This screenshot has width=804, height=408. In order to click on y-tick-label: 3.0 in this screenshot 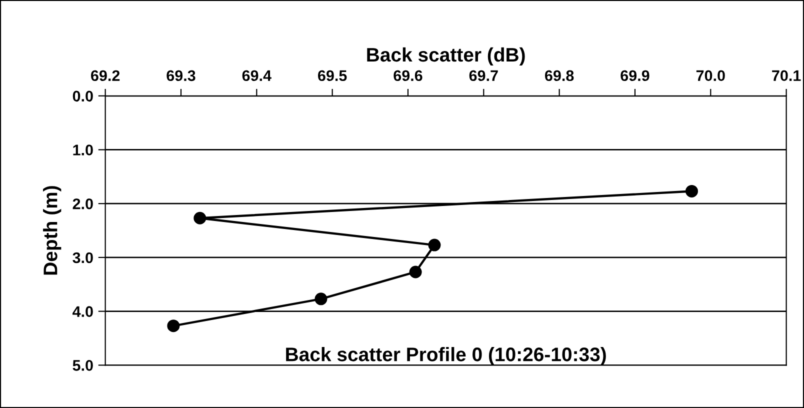, I will do `click(82, 258)`.